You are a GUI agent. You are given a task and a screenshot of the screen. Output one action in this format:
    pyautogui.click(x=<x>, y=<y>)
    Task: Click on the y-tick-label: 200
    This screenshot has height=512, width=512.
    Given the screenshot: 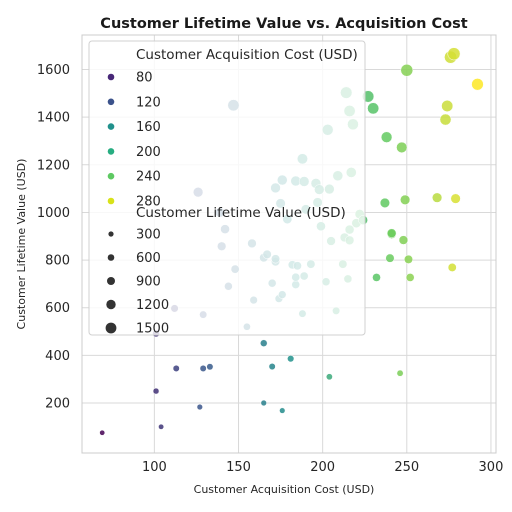 What is the action you would take?
    pyautogui.click(x=57, y=403)
    